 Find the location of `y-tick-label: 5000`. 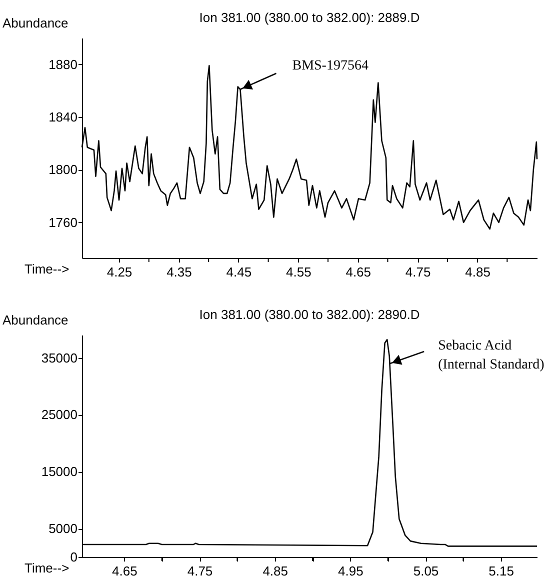

y-tick-label: 5000 is located at coordinates (63, 528).